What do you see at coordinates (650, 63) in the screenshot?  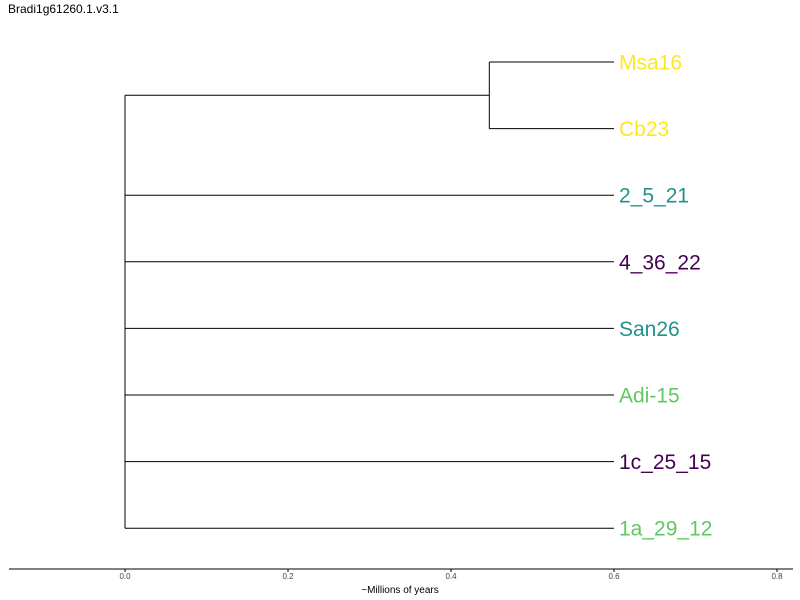 I see `tip-label: Msa16` at bounding box center [650, 63].